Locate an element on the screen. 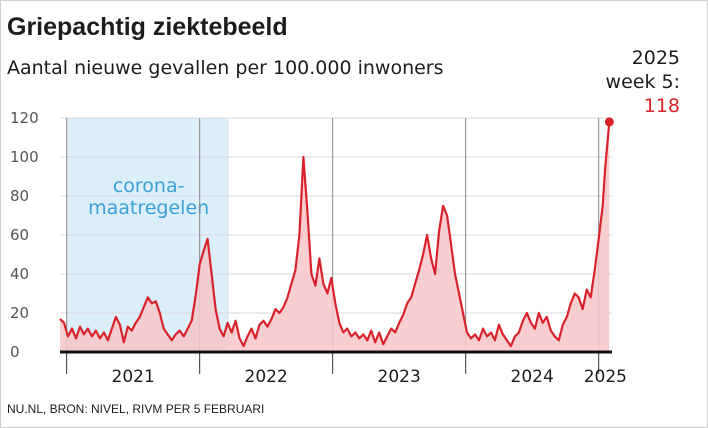  x-year-label: 2025 is located at coordinates (605, 377).